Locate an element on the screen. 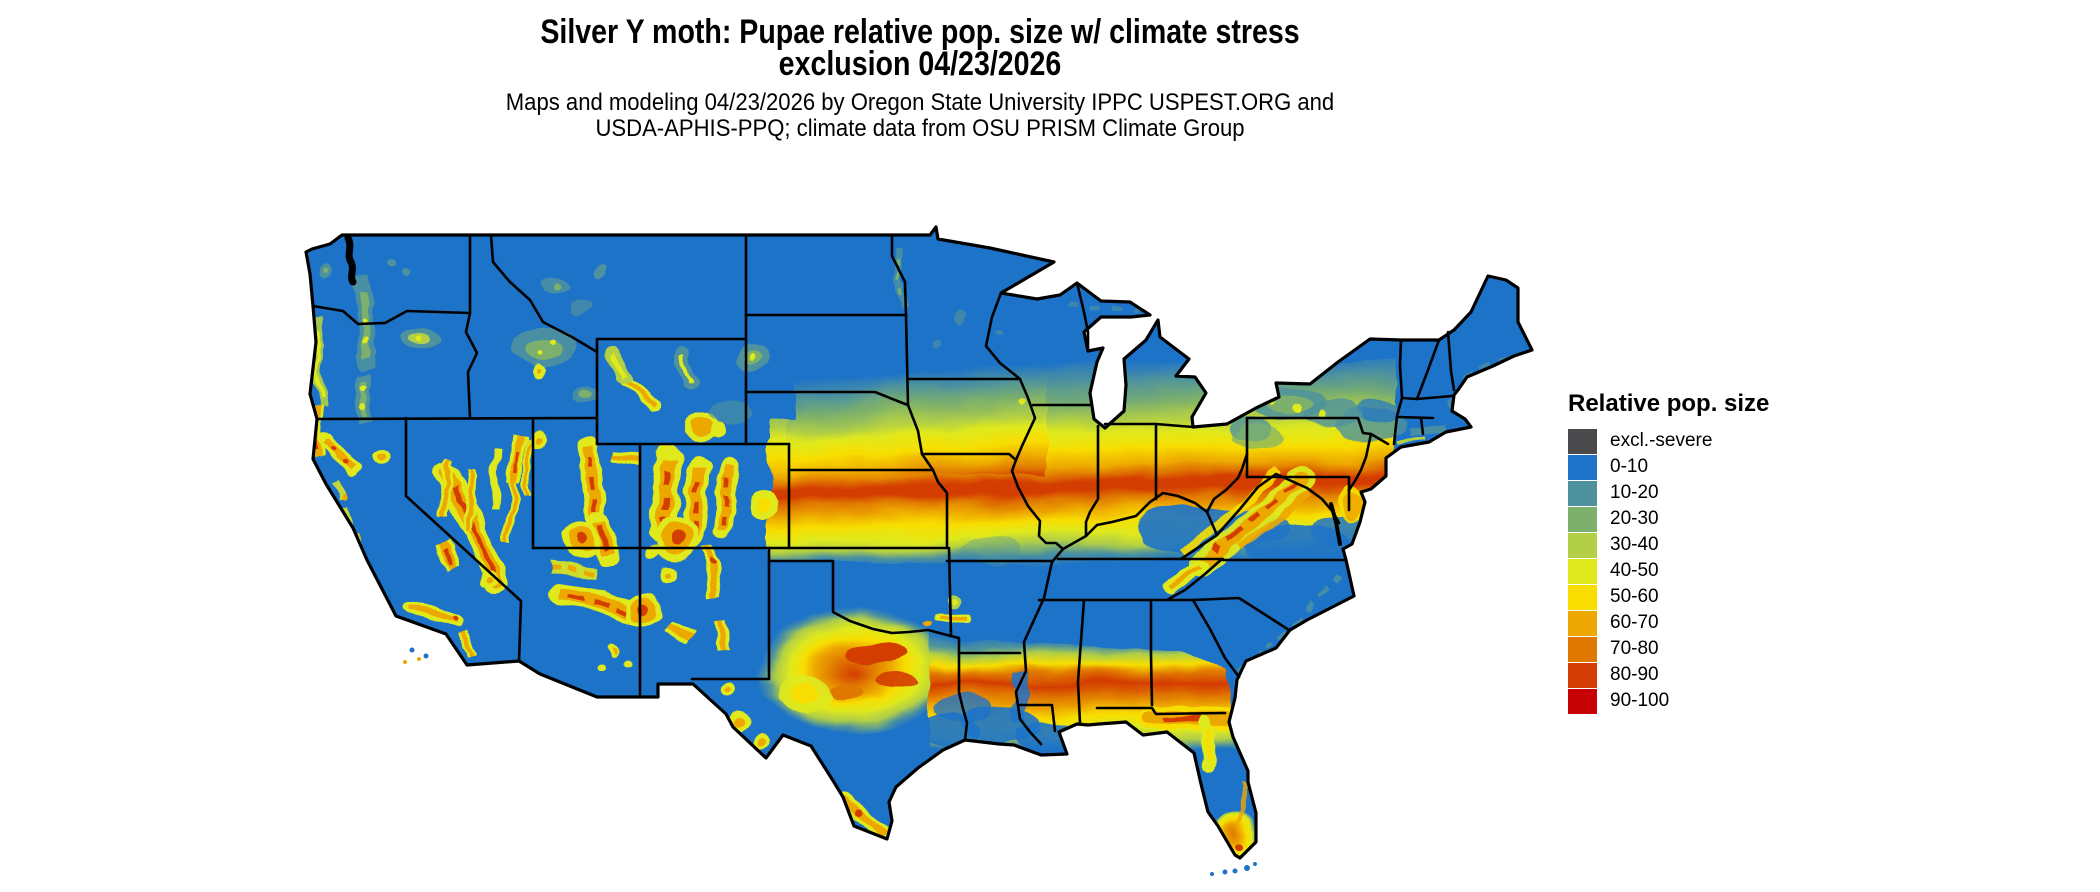  legend-row-5: 40-50 is located at coordinates (1668, 571).